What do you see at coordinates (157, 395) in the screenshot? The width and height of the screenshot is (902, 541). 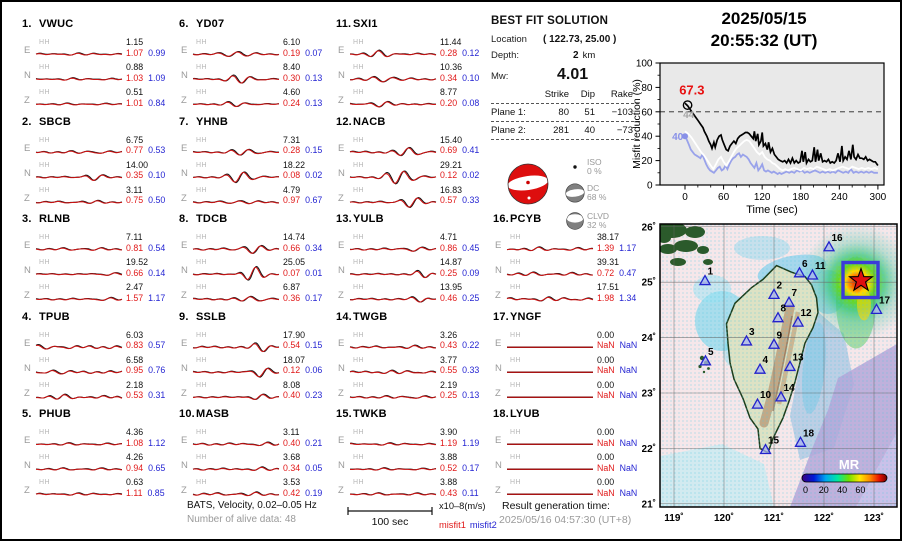 I see `misfit2-value: 0.31` at bounding box center [157, 395].